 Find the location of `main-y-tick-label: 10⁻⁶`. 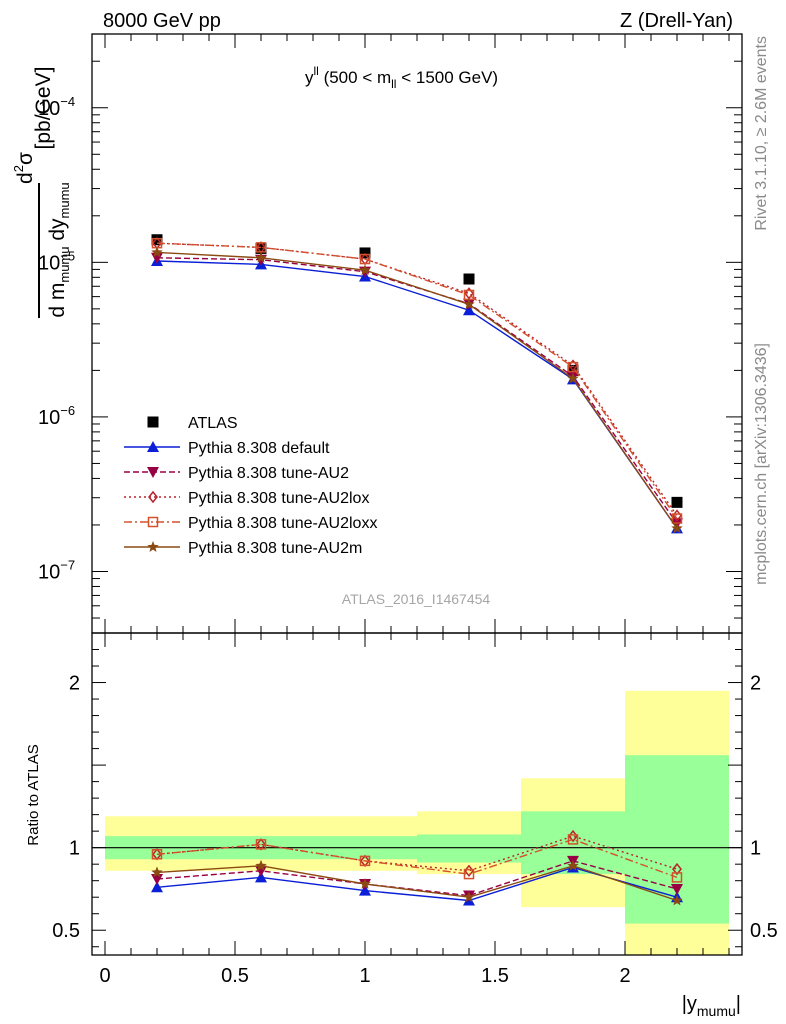

main-y-tick-label: 10⁻⁶ is located at coordinates (56, 416).